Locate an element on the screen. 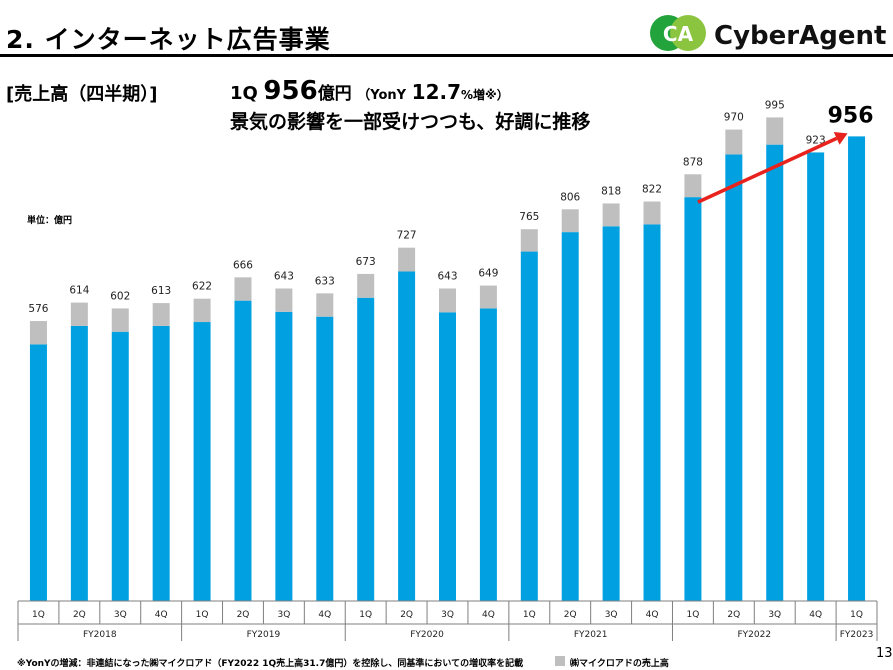 The height and width of the screenshot is (670, 893). data-label-17: 970 is located at coordinates (734, 118).